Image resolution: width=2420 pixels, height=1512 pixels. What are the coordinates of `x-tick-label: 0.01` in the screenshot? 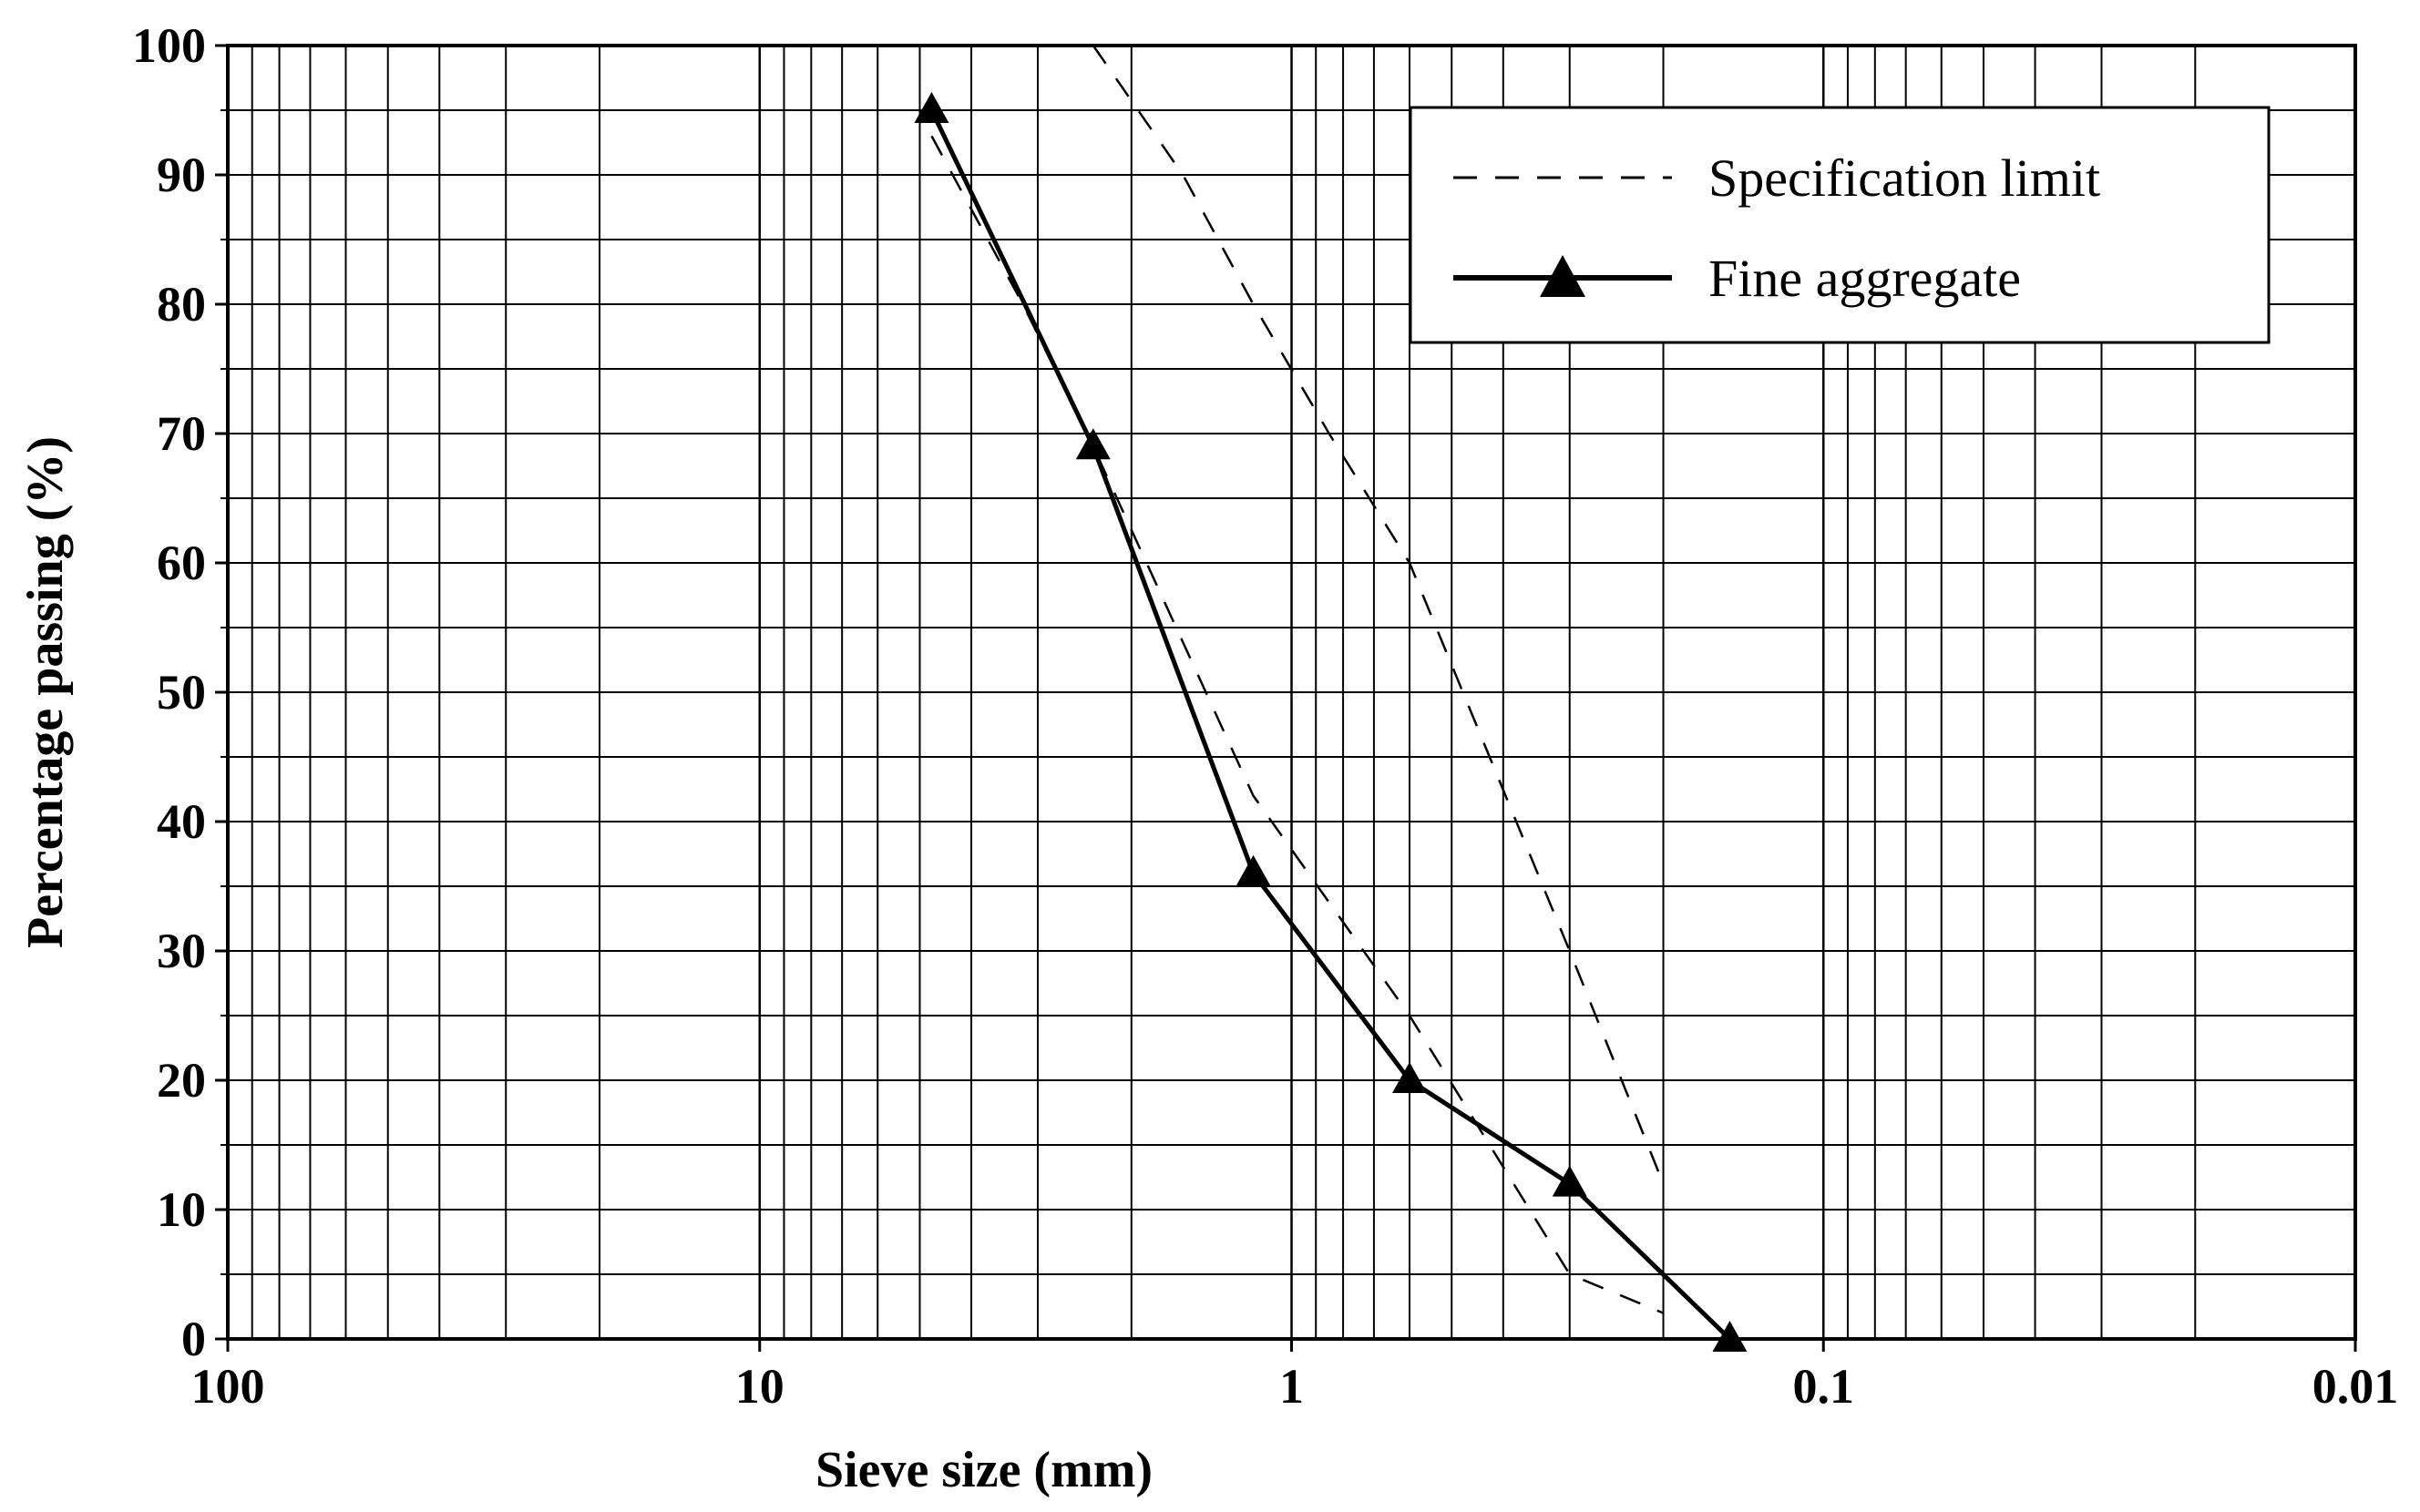 It's located at (2355, 1386).